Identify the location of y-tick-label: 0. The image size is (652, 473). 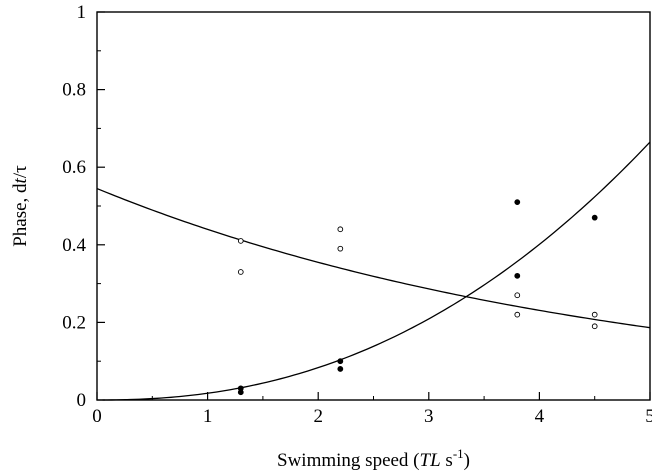
(82, 400).